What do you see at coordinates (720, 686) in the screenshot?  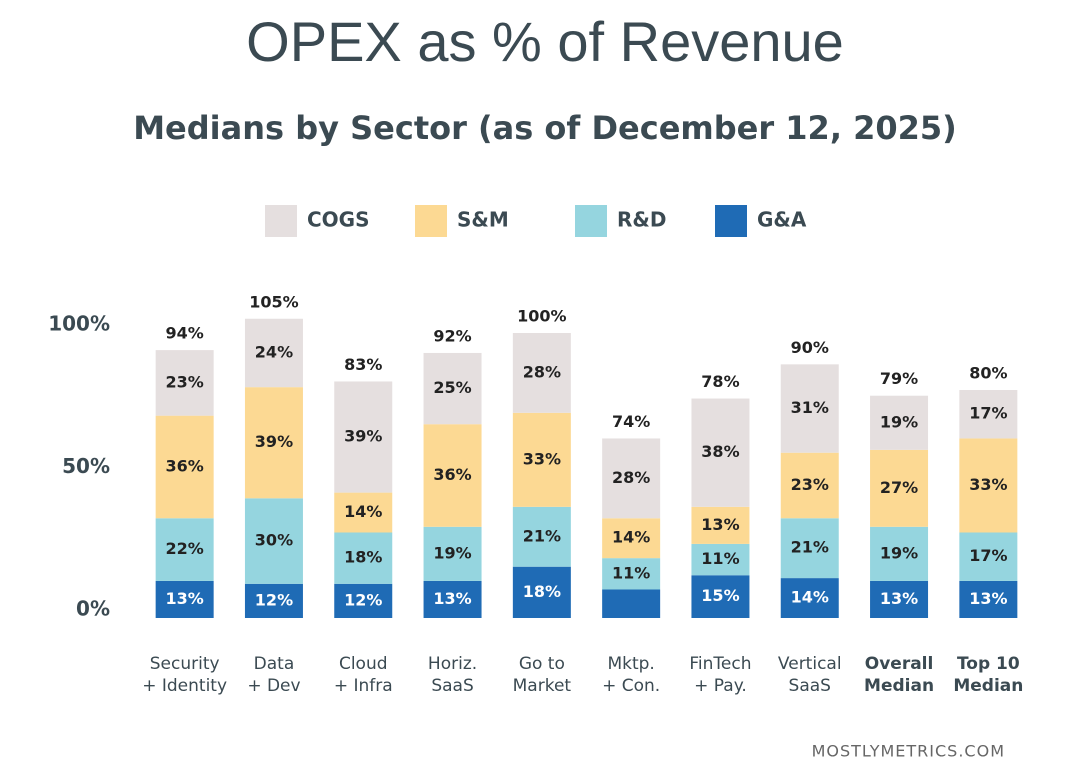 I see `x-tick-label: + Pay.` at bounding box center [720, 686].